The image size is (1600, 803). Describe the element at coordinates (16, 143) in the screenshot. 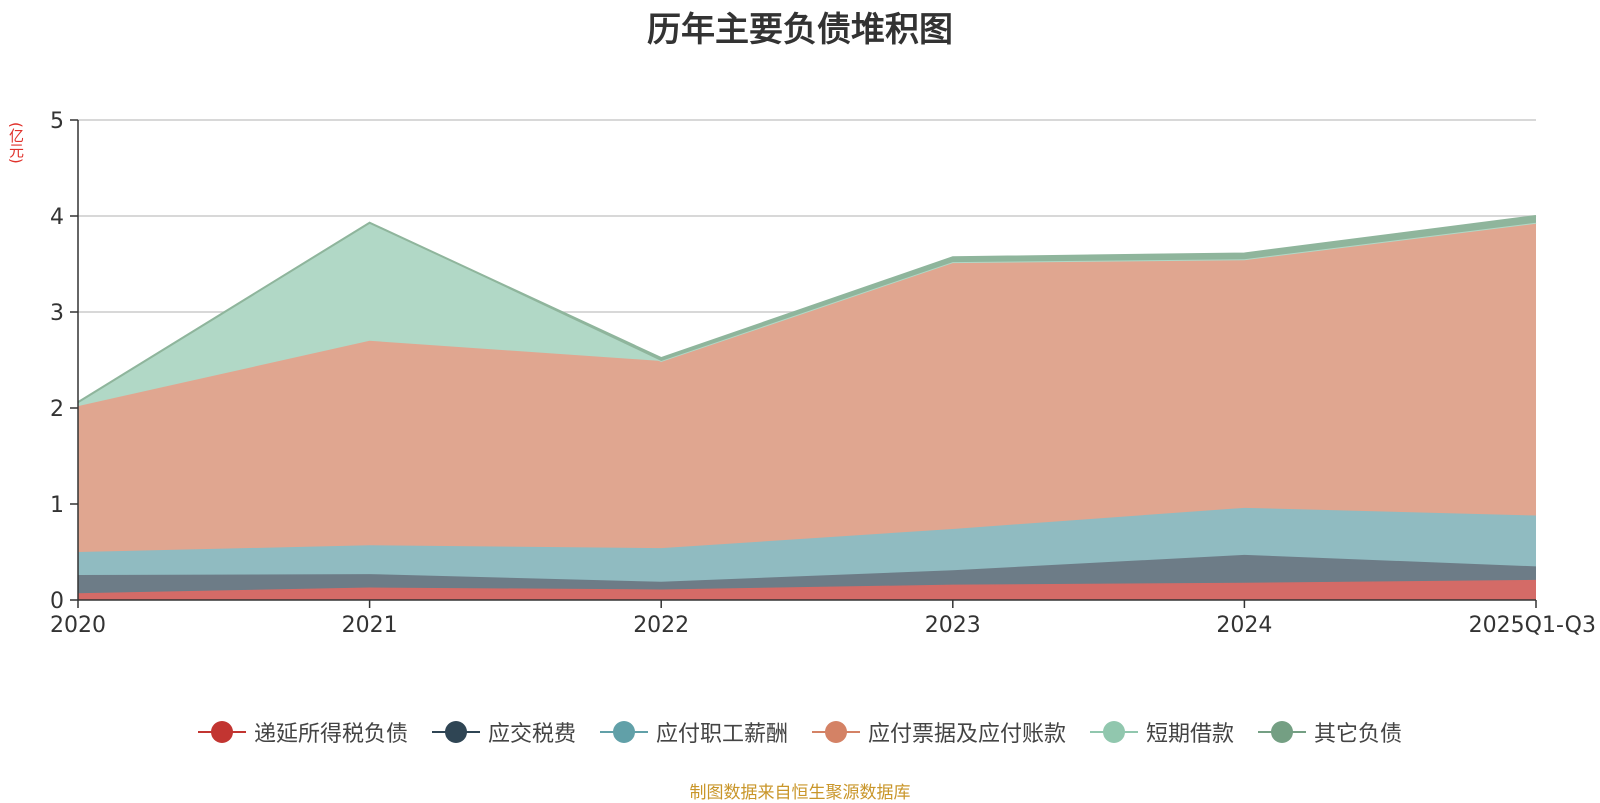

I see `y-axis-unit-label: (亿元)` at that location.